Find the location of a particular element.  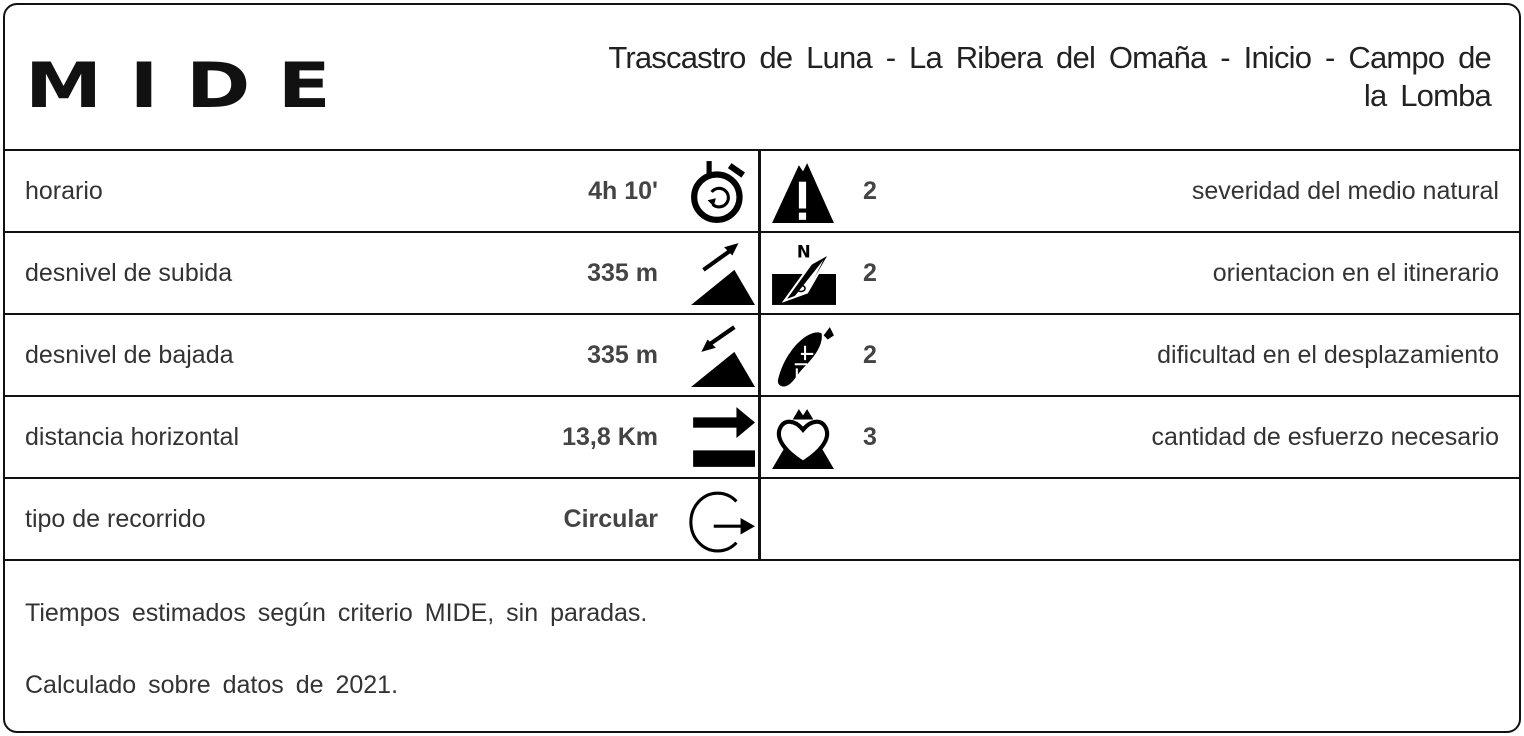

distance-arrow-icon is located at coordinates (724, 437).